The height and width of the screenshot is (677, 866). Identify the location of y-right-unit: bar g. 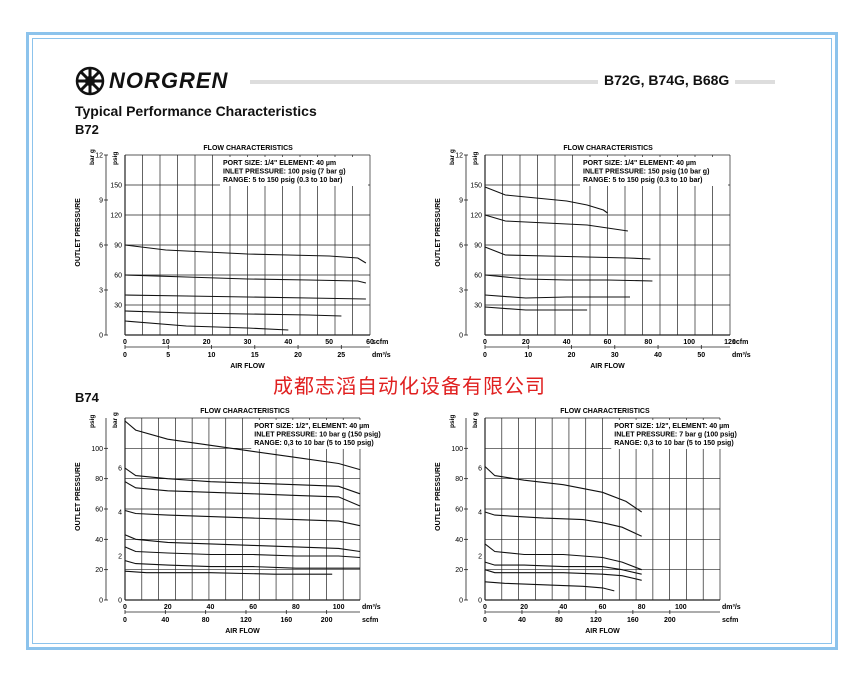
(475, 420).